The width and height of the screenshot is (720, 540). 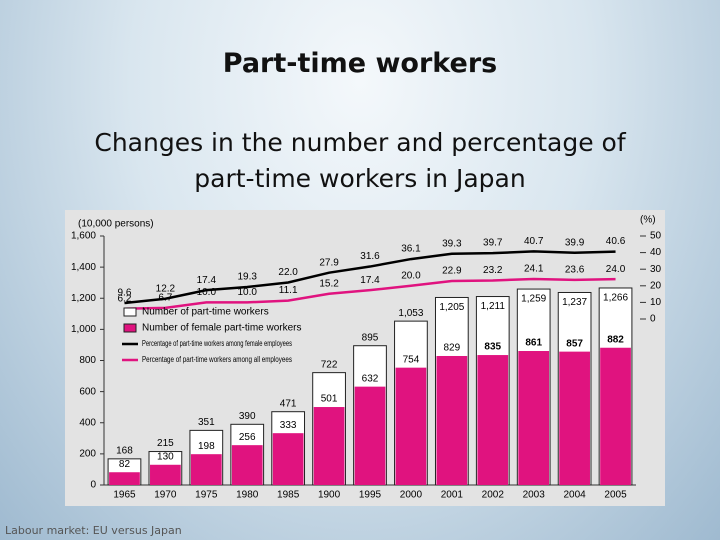 What do you see at coordinates (329, 399) in the screenshot?
I see `data-label: 501` at bounding box center [329, 399].